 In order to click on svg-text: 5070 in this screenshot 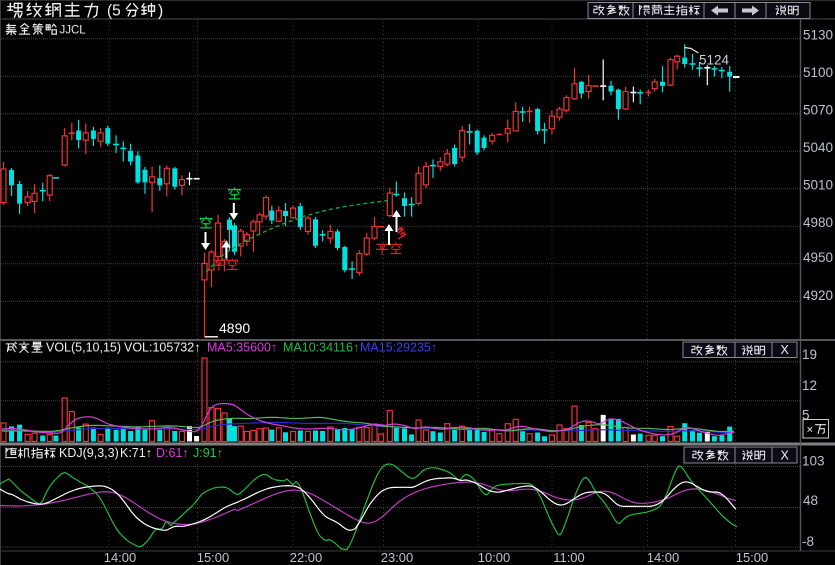, I will do `click(818, 109)`.